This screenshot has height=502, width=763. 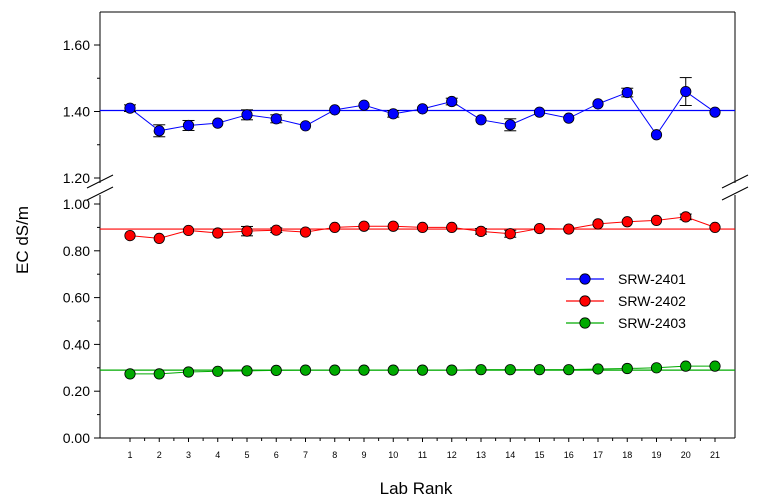 I want to click on x-tick-label: 1, so click(x=129, y=455).